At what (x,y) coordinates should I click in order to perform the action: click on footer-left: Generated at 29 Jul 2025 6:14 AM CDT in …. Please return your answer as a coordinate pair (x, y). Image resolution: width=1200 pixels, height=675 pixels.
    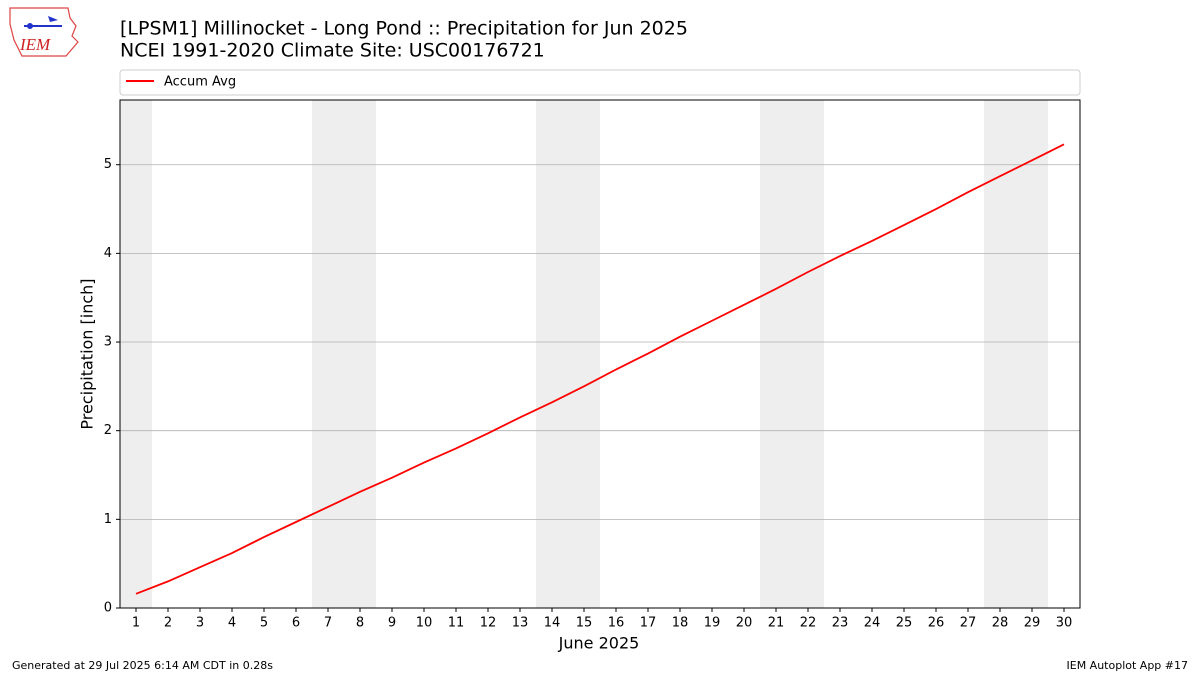
    Looking at the image, I should click on (142, 665).